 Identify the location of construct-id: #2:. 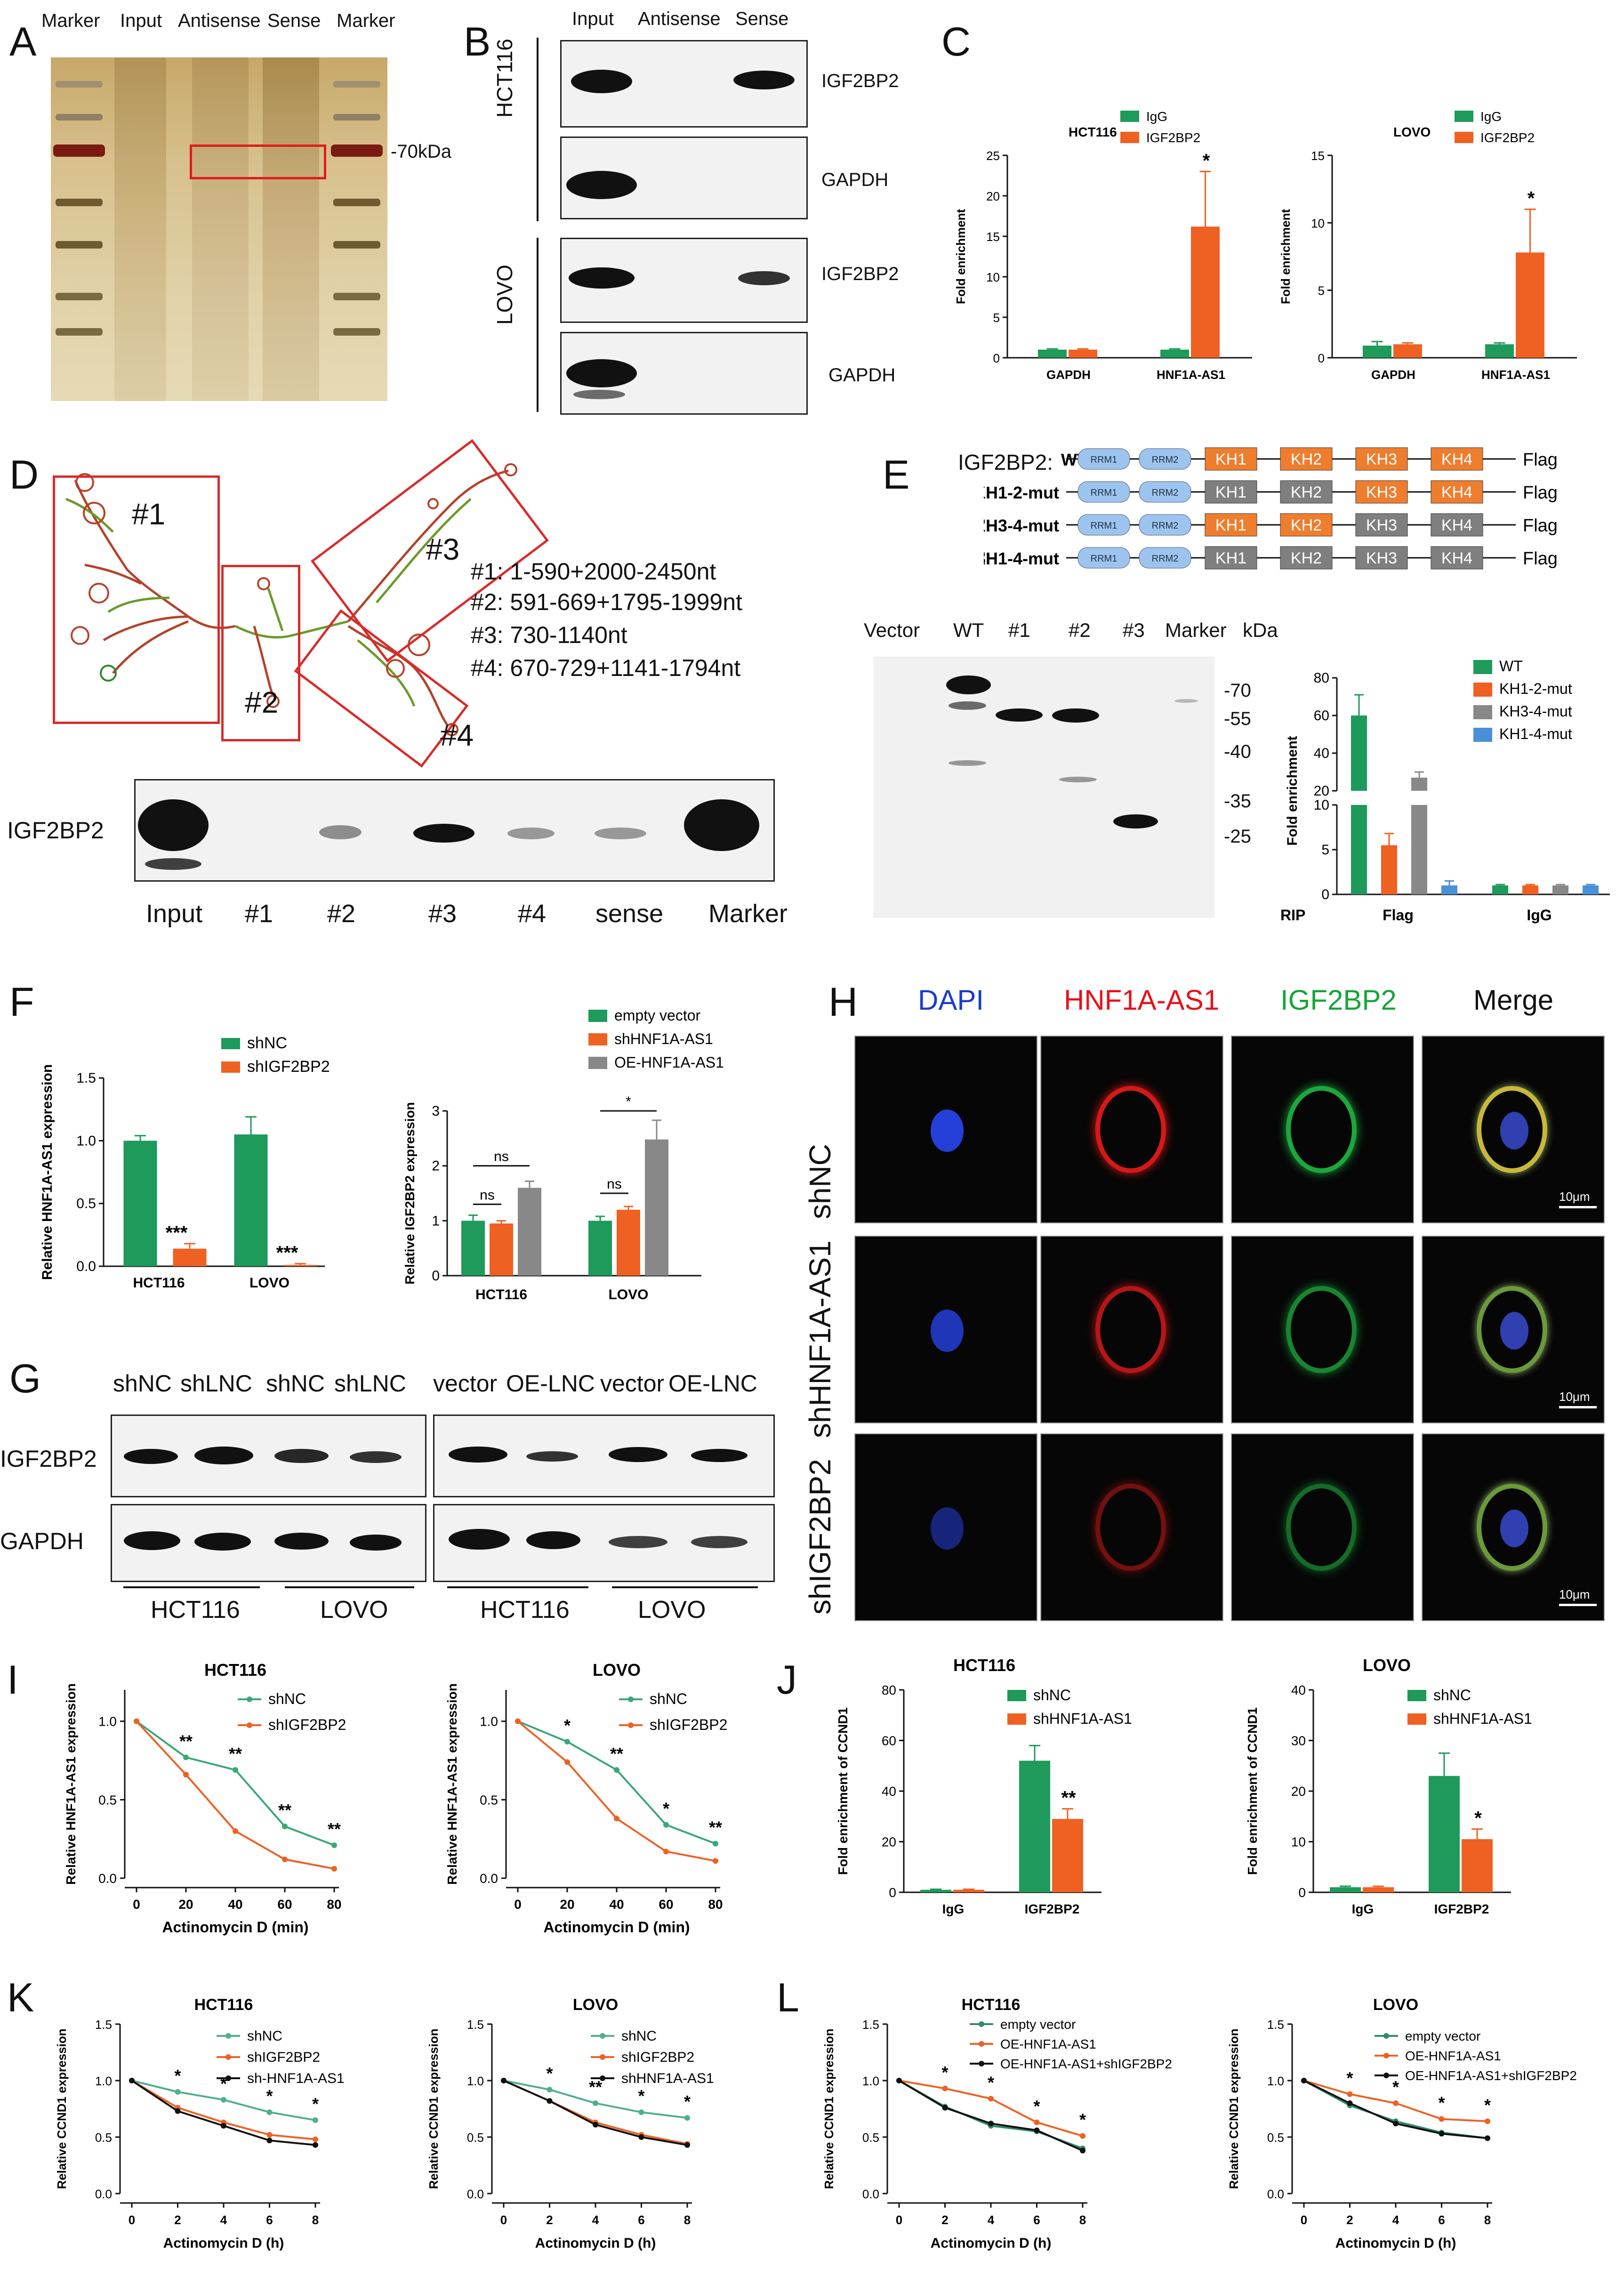
(988, 525).